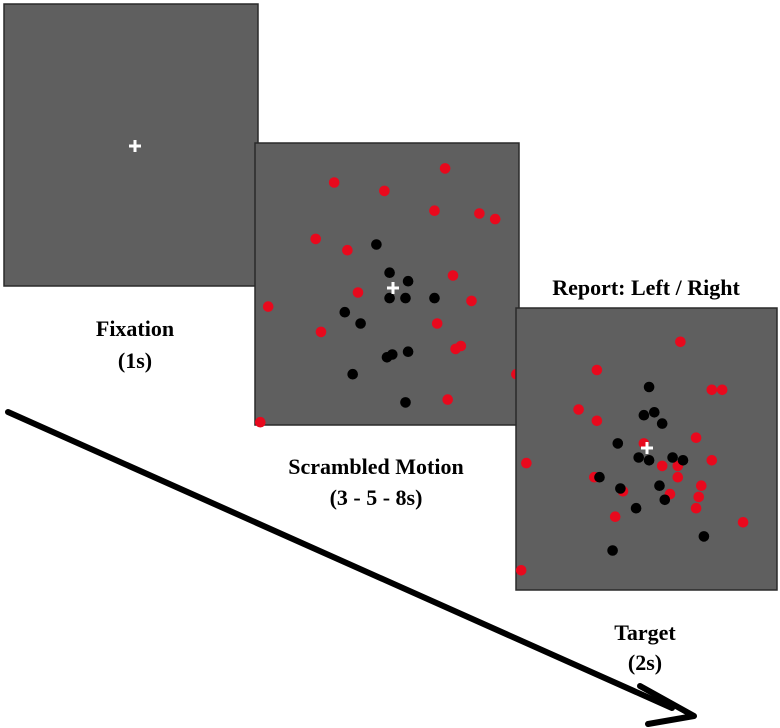  I want to click on scrambled-motion-dots, so click(388, 295).